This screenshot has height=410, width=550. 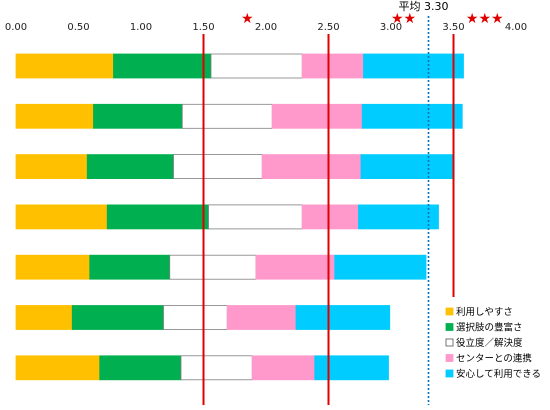 I want to click on legend-label: 役立度／解決度, so click(x=489, y=343).